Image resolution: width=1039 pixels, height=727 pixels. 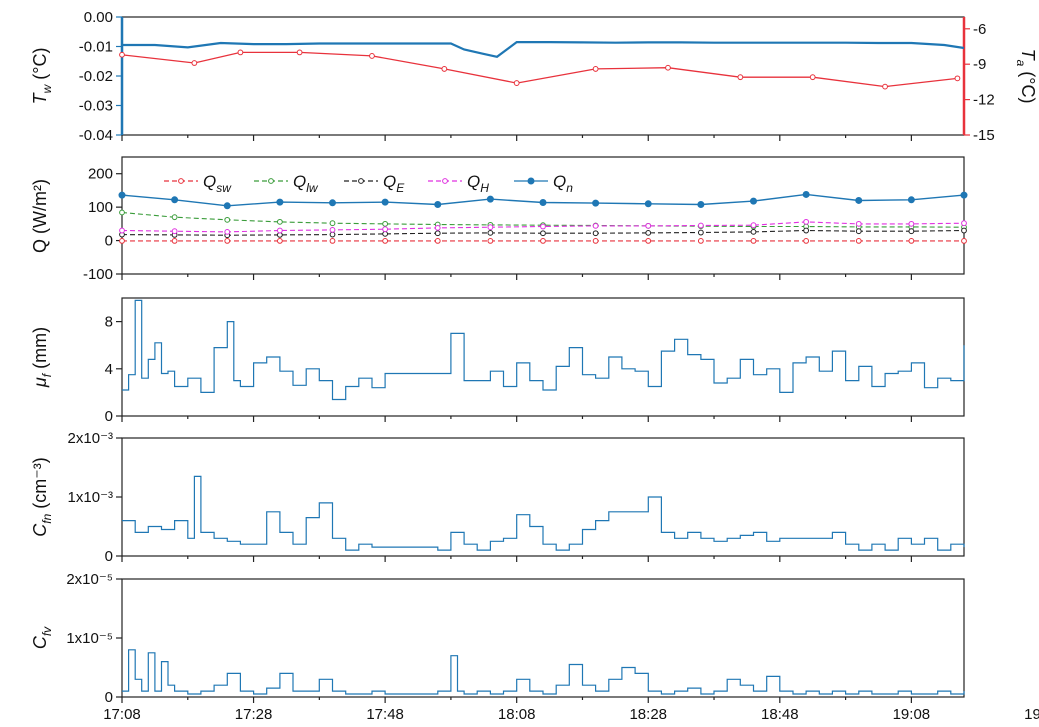 I want to click on y-tick-label: -100, so click(x=98, y=274).